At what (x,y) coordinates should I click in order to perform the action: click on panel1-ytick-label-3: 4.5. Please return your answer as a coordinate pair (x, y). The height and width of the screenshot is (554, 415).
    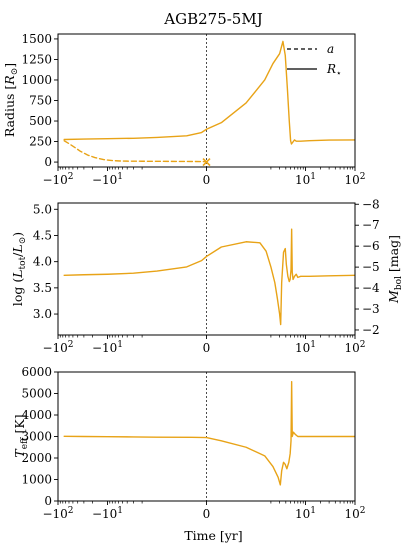
    Looking at the image, I should click on (42, 235).